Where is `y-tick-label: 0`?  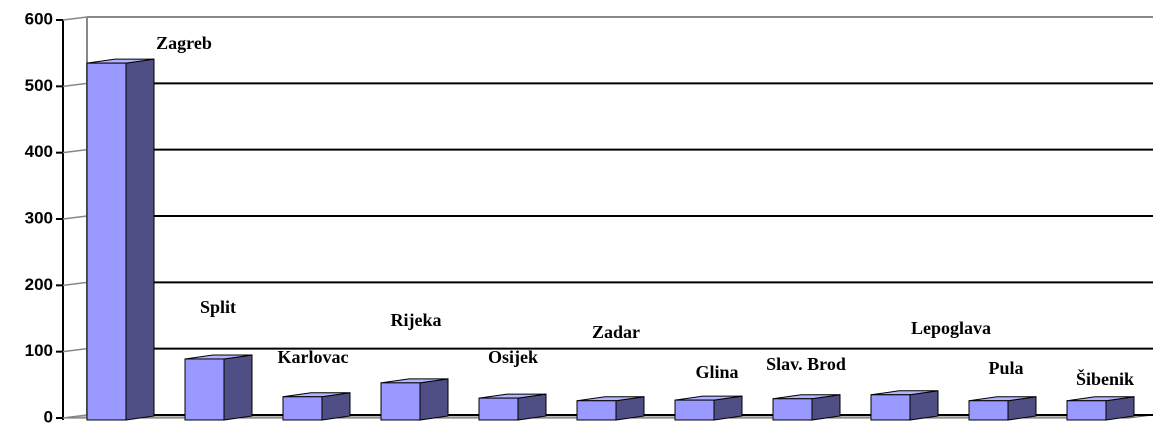 y-tick-label: 0 is located at coordinates (48, 416).